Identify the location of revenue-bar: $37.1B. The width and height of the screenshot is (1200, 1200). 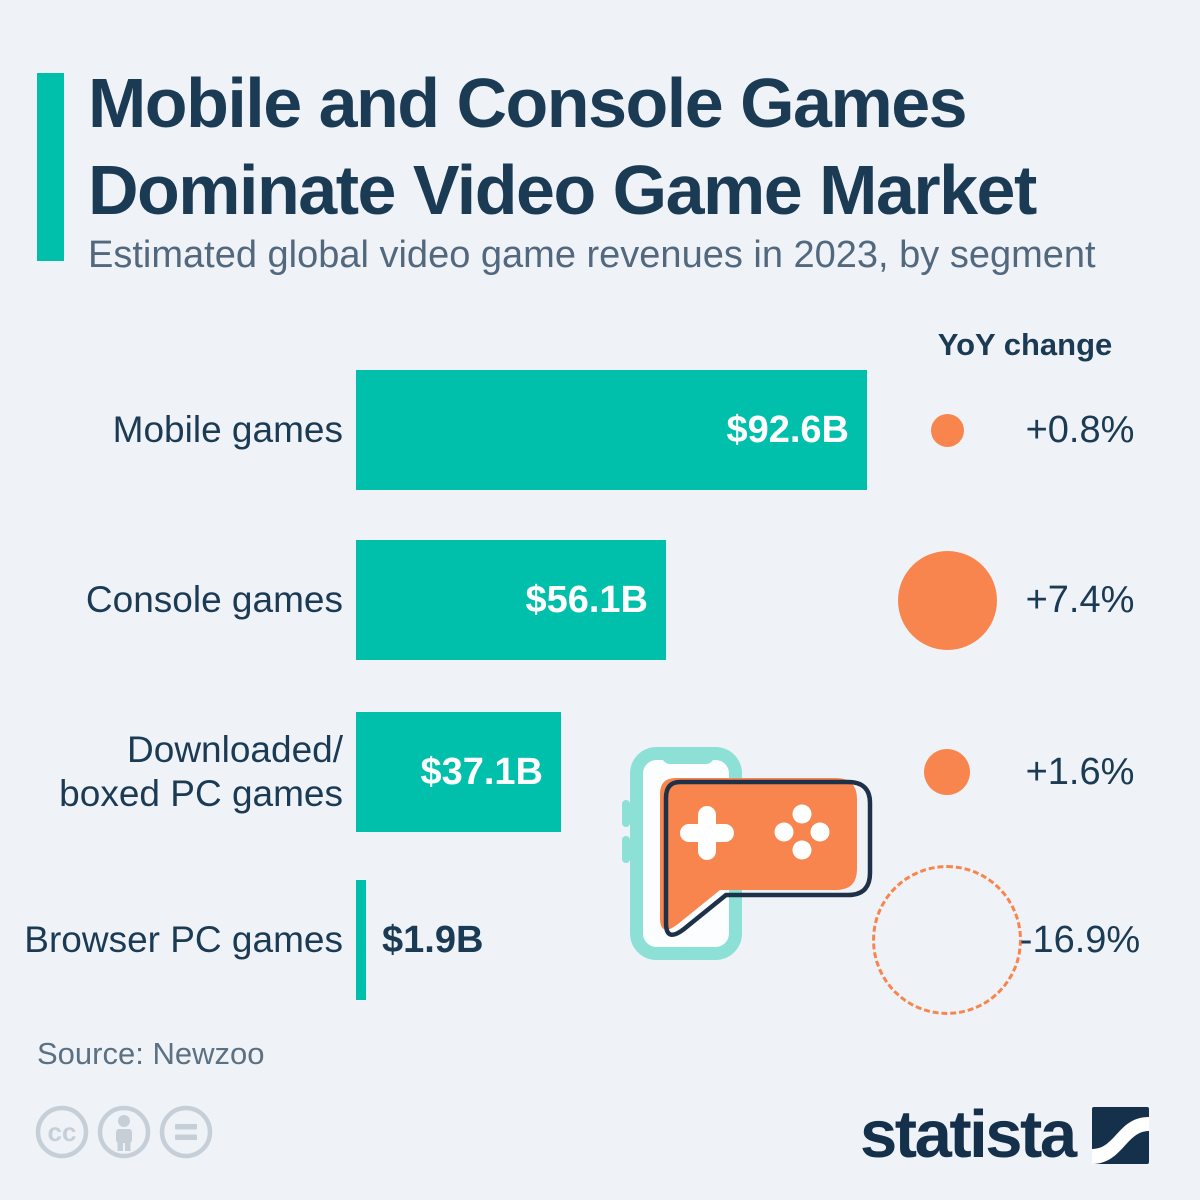
(458, 772).